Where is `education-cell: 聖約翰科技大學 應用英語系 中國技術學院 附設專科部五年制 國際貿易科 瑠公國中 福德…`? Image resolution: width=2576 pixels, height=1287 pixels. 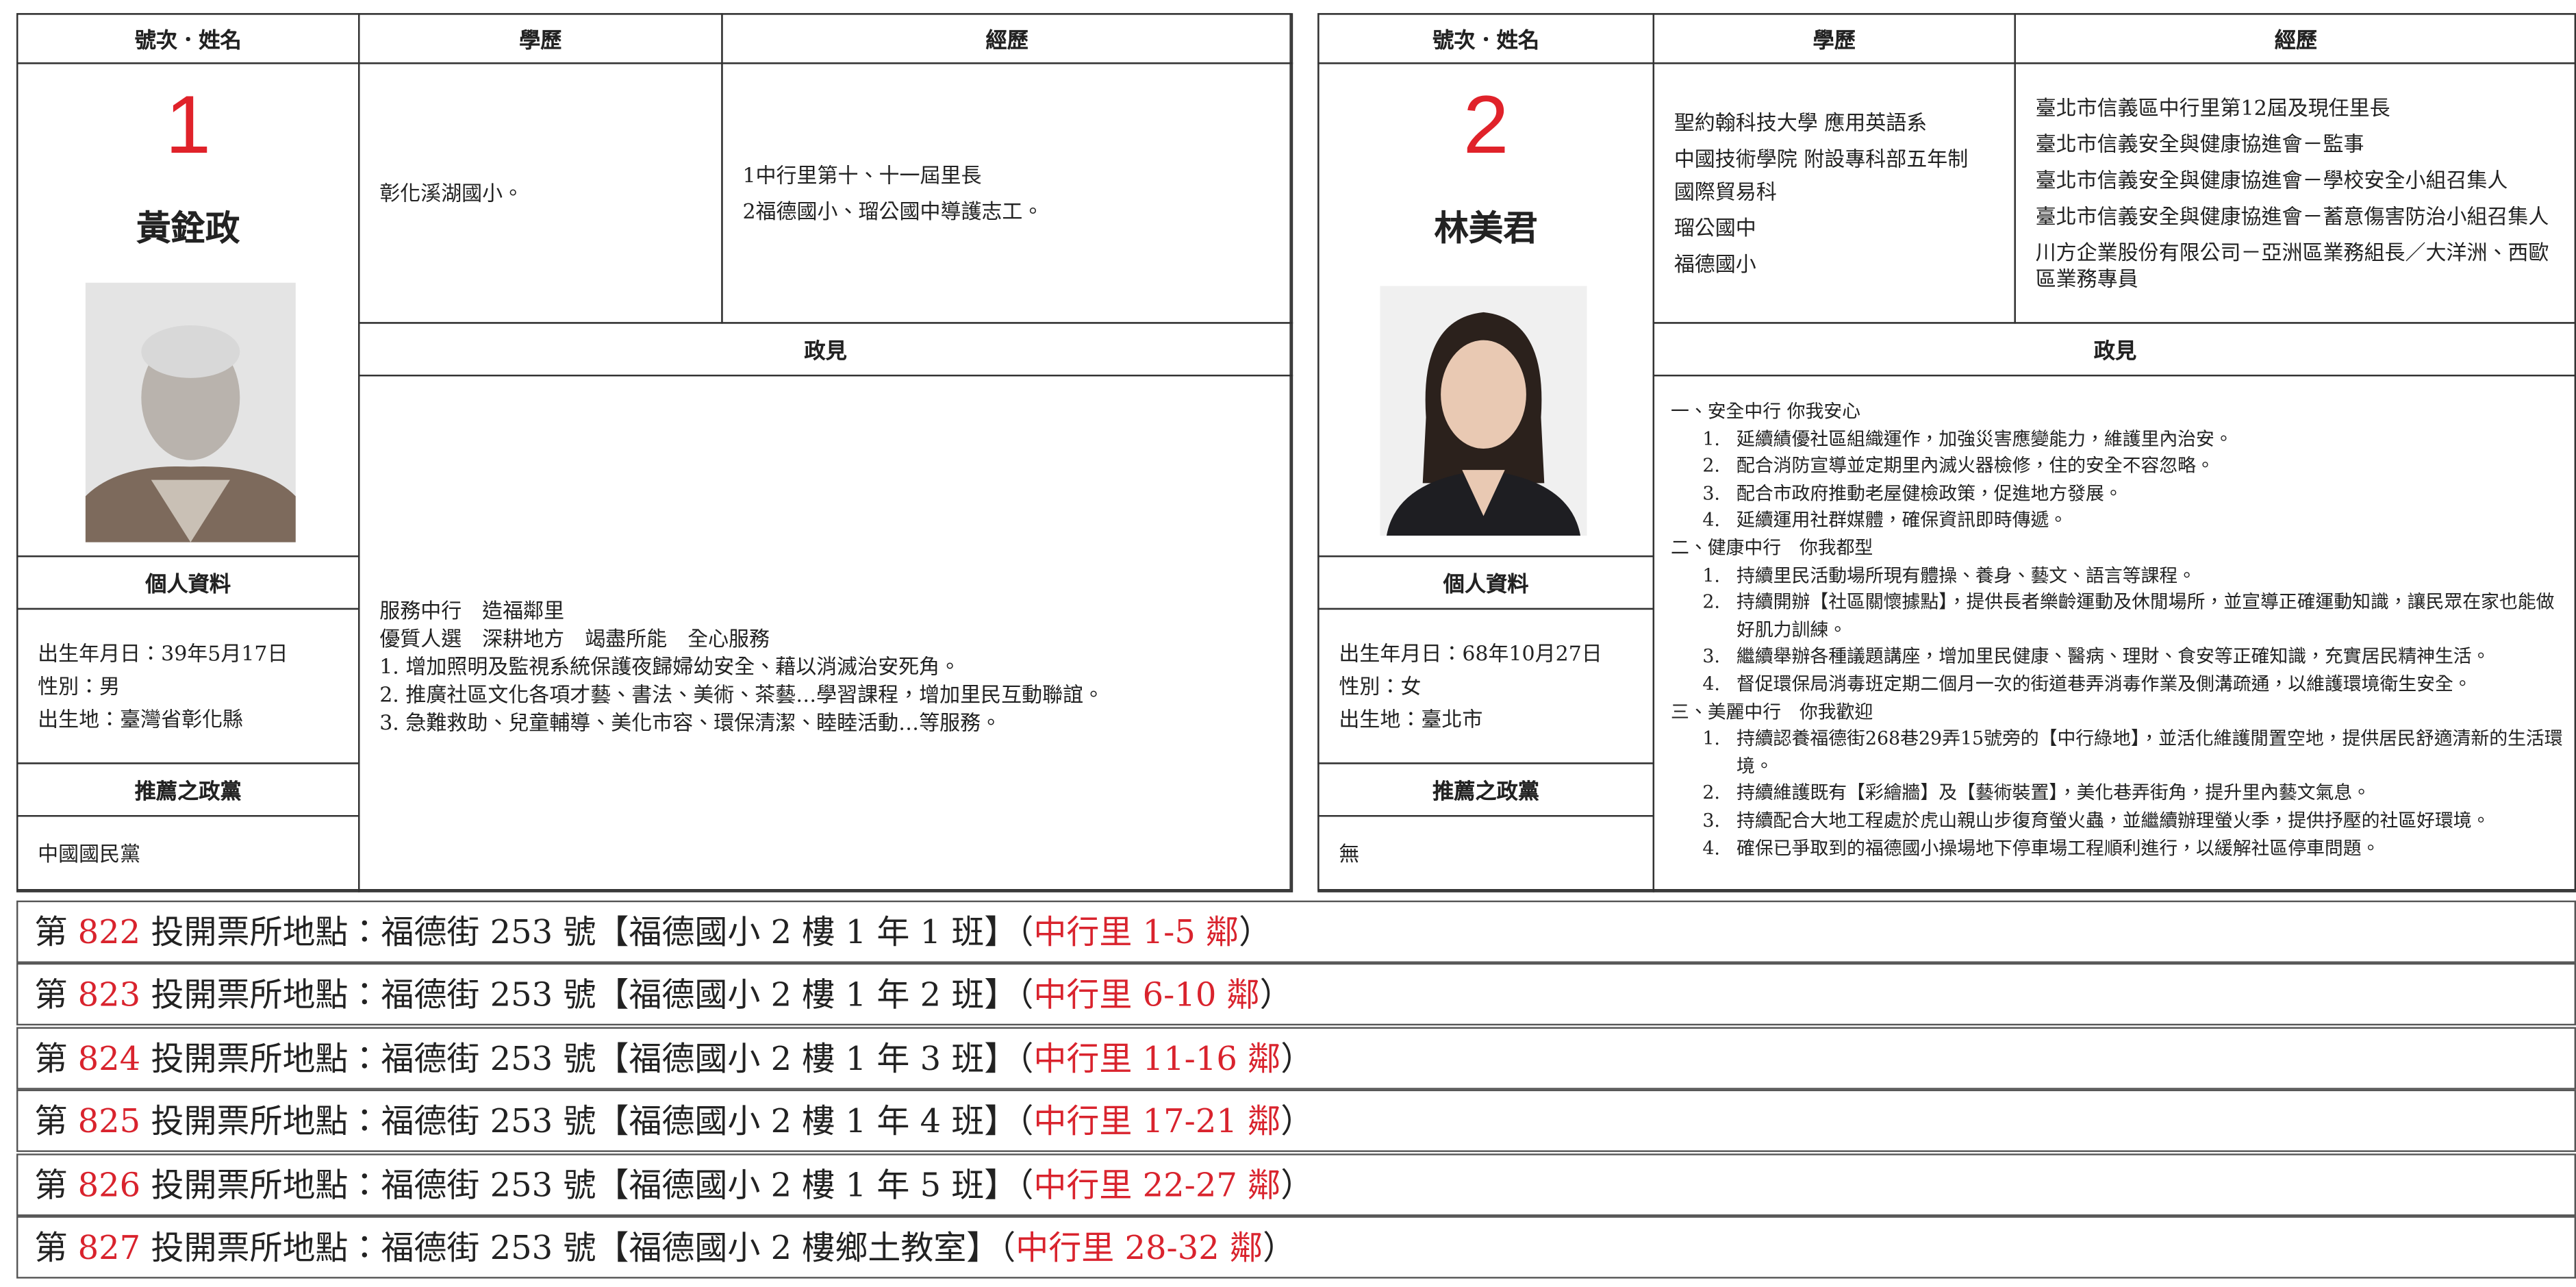
education-cell: 聖約翰科技大學 應用英語系 中國技術學院 附設專科部五年制 國際貿易科 瑠公國中 福德… is located at coordinates (1834, 193).